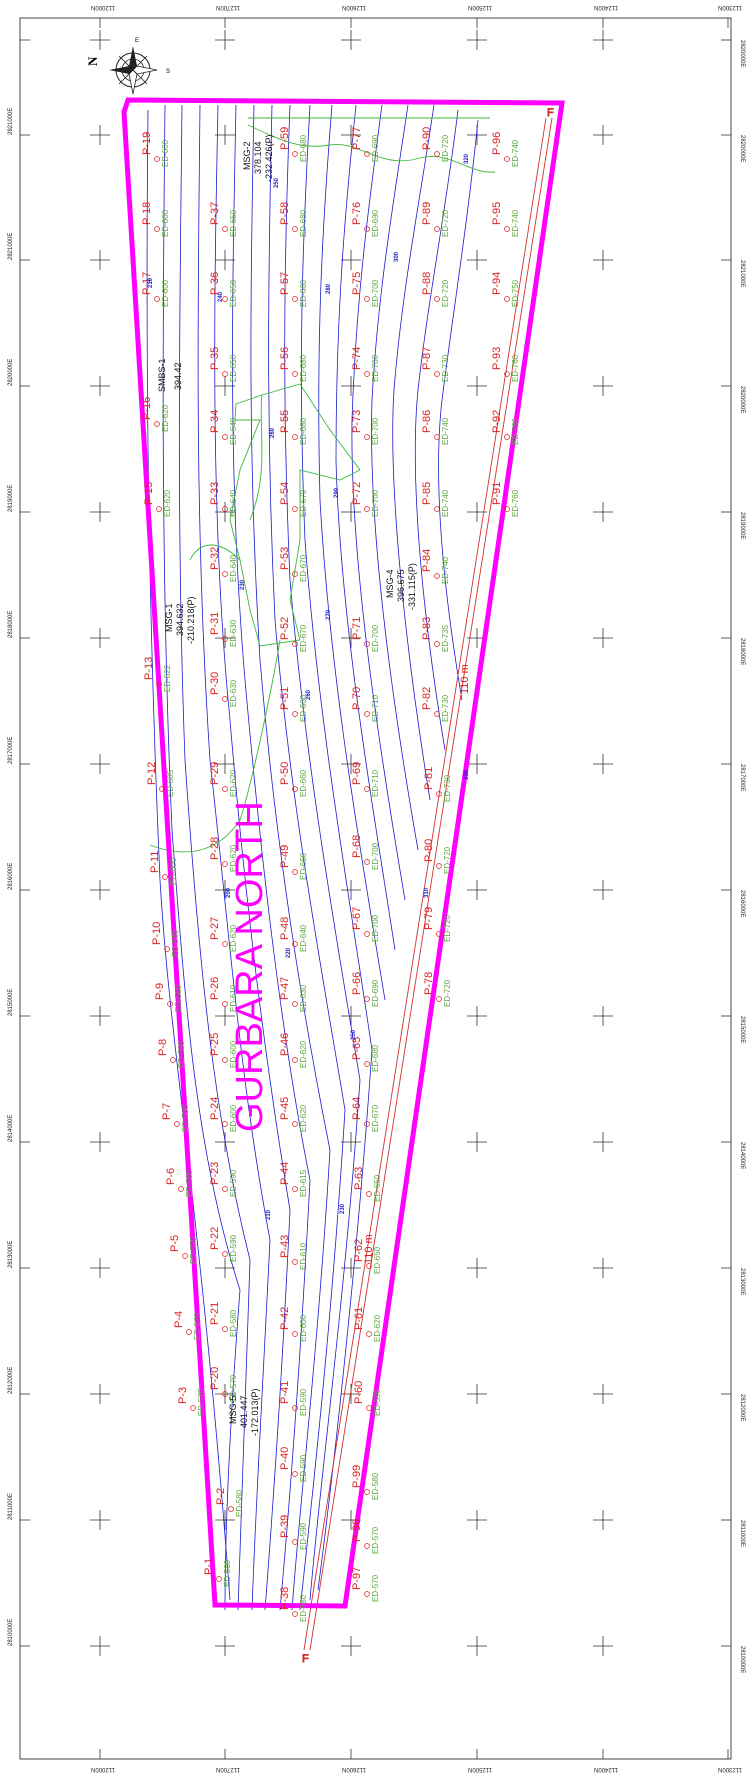 Image resolution: width=753 pixels, height=1777 pixels. Describe the element at coordinates (215, 773) in the screenshot. I see `point-id: P-29` at that location.